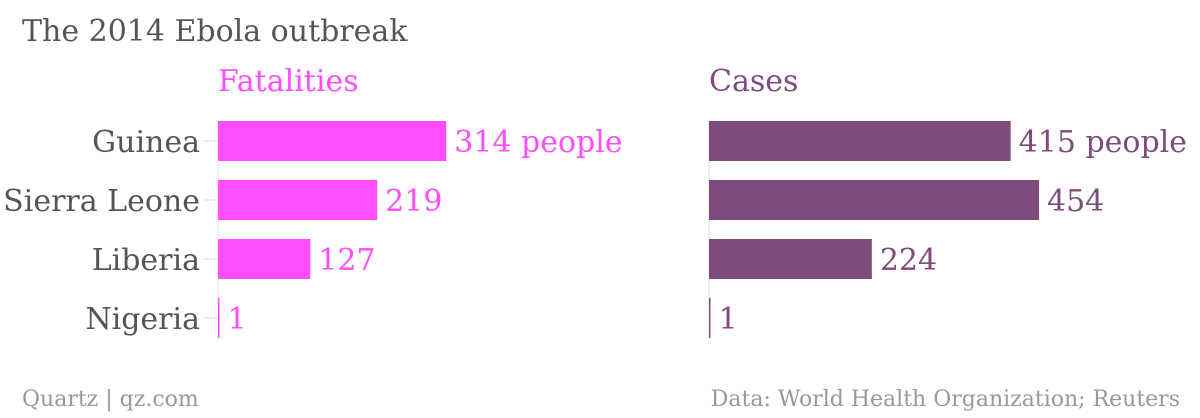 This screenshot has width=1200, height=418. Describe the element at coordinates (754, 81) in the screenshot. I see `panel-title-cases: Cases` at that location.